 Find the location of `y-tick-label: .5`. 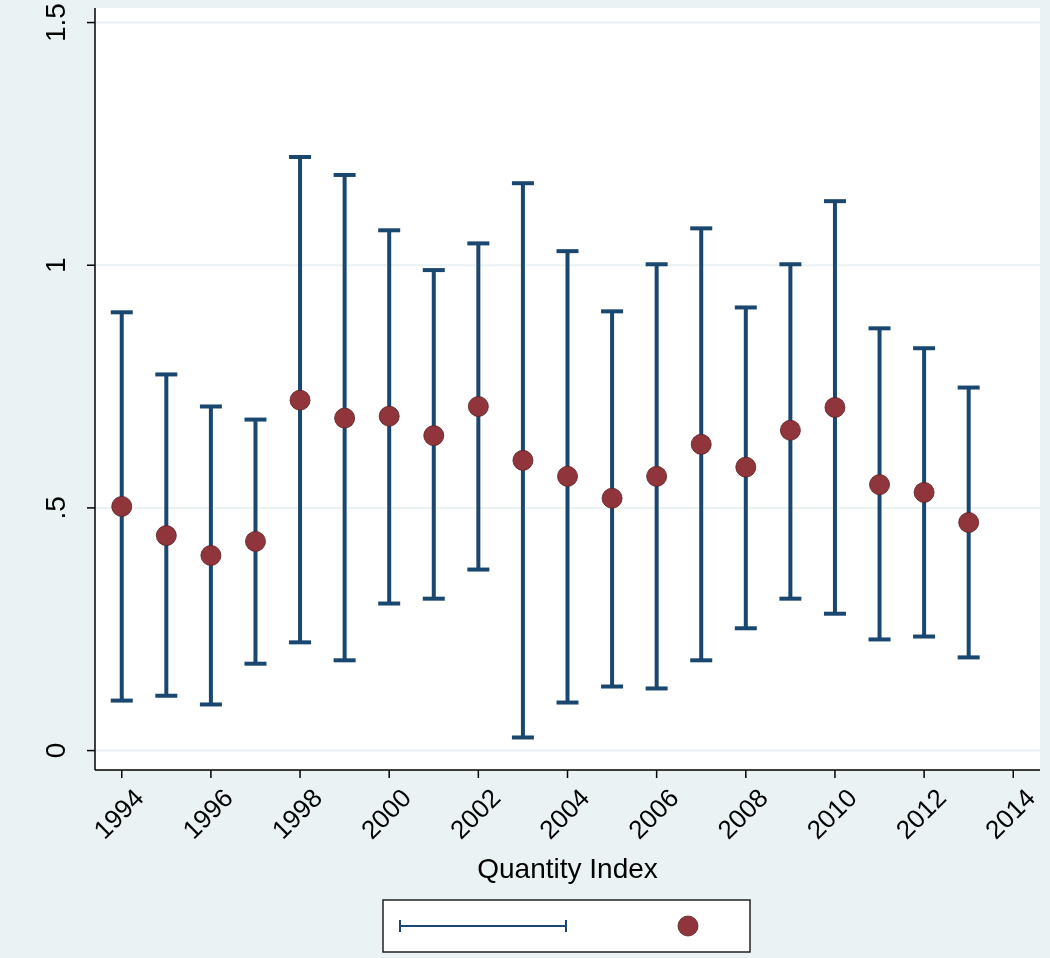

y-tick-label: .5 is located at coordinates (55, 508).